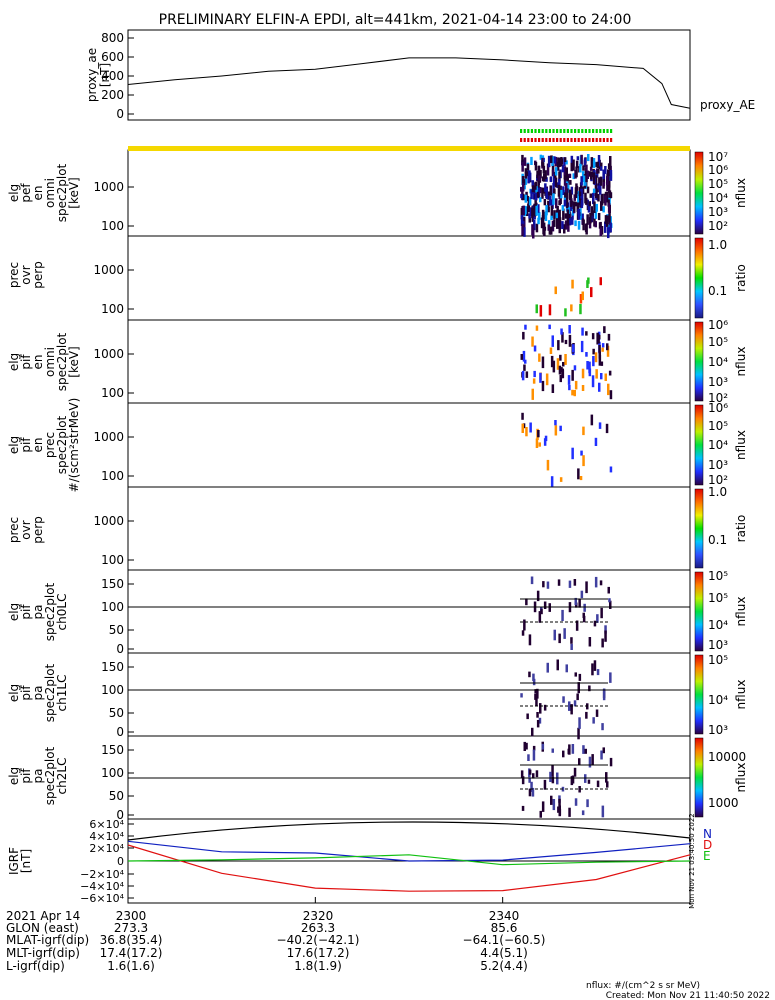  Describe the element at coordinates (717, 492) in the screenshot. I see `colorbar-tick-label: 1.0` at that location.